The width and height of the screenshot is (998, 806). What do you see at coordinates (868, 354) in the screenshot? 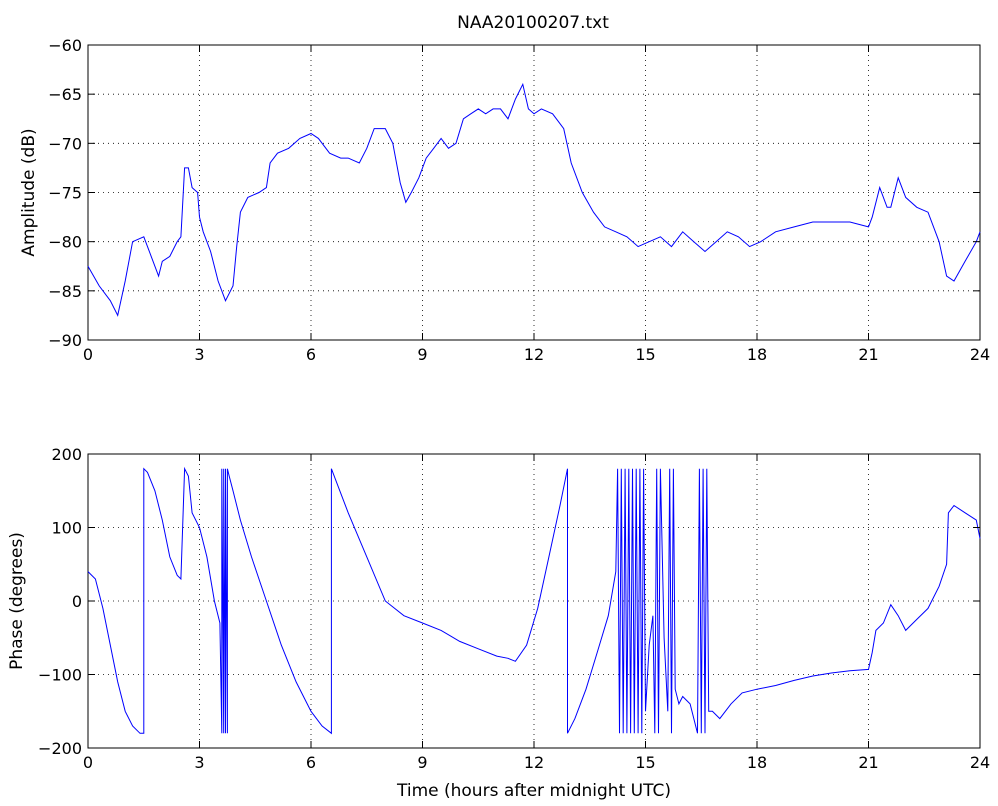
I see `amplitude-x-tick-label: 21` at bounding box center [868, 354].